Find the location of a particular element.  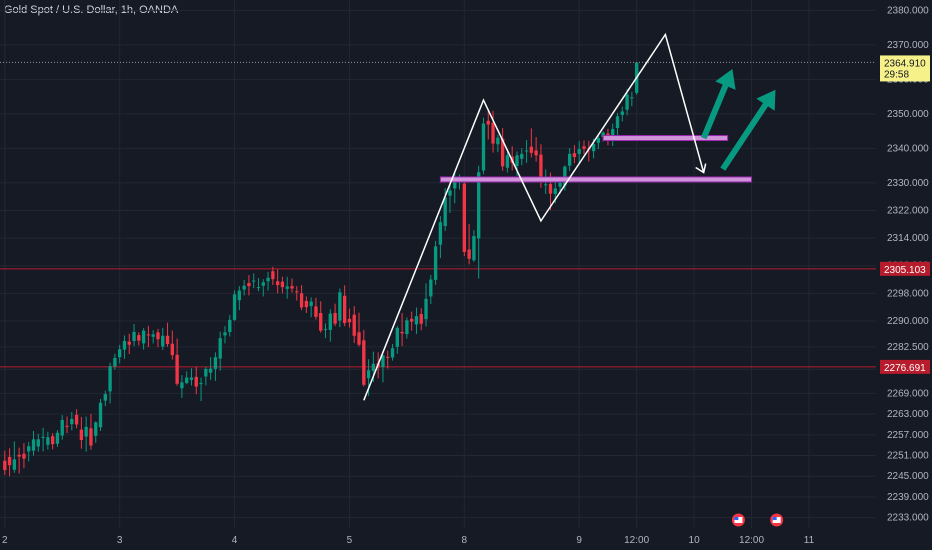

up-arrow is located at coordinates (748, 130).